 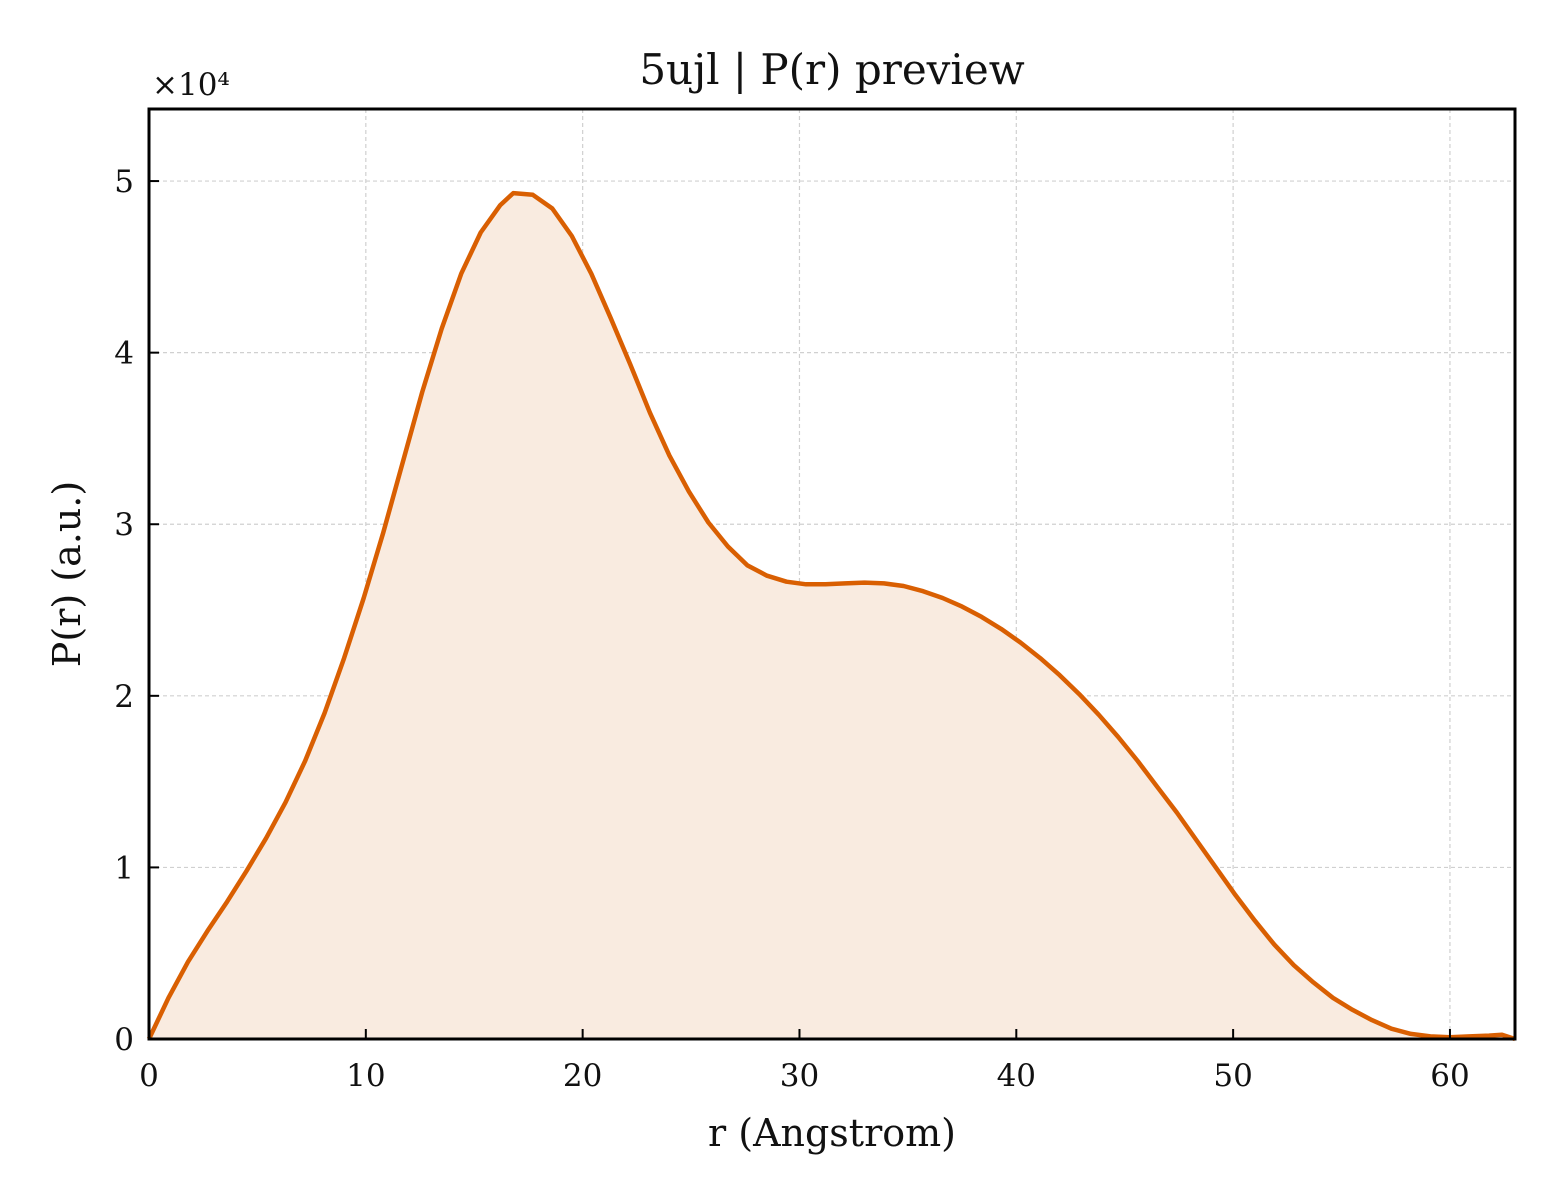 I want to click on y-tick-label: 3, so click(x=124, y=525).